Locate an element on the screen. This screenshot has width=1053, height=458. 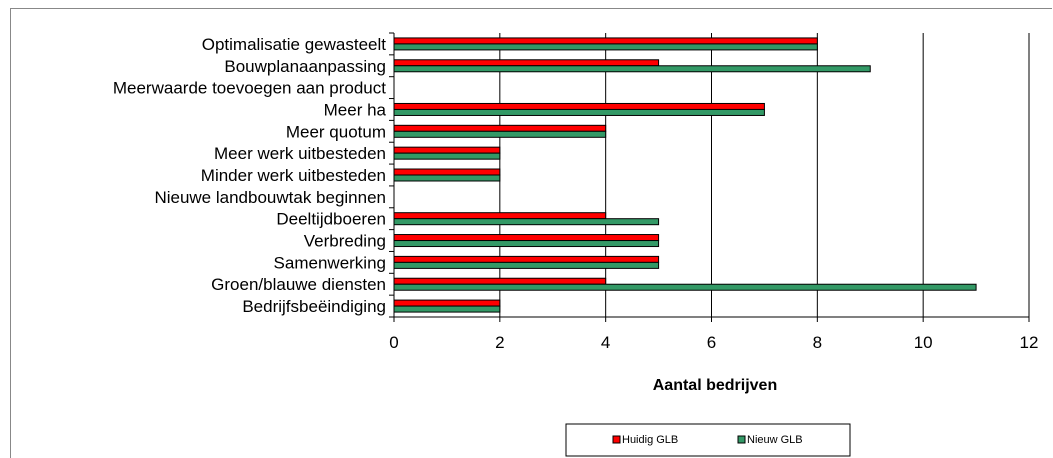
legend-box is located at coordinates (708, 440).